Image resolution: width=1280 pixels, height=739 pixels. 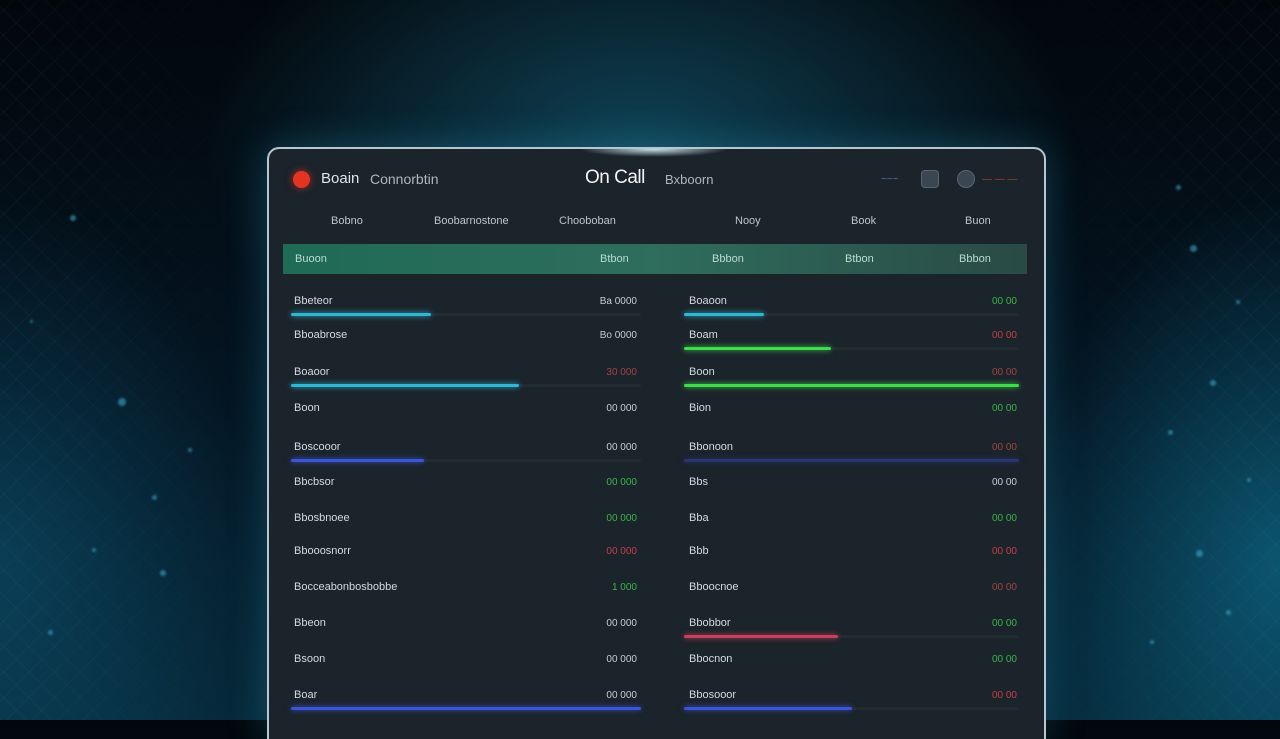 I want to click on right-row-label: Bbobbor, so click(x=710, y=623).